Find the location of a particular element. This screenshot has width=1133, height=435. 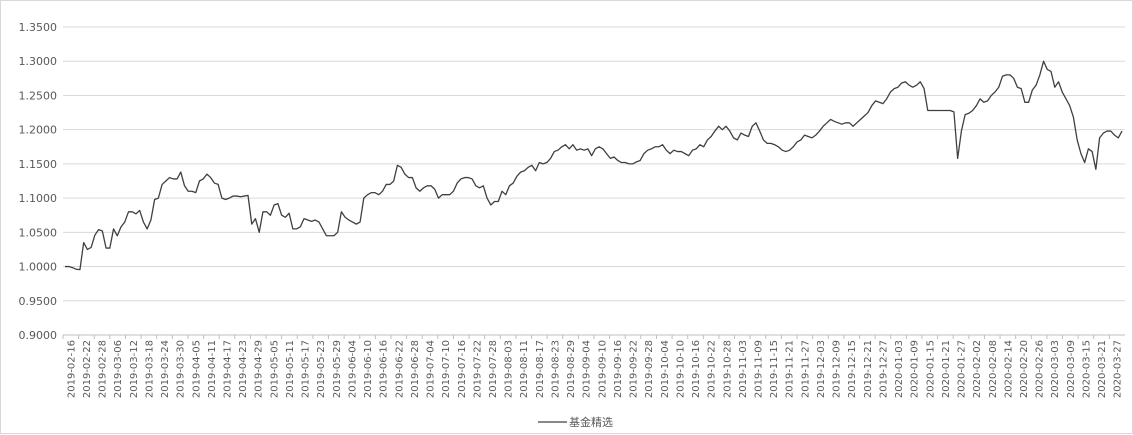

x-tick-label: 2019-08-29 is located at coordinates (571, 369).